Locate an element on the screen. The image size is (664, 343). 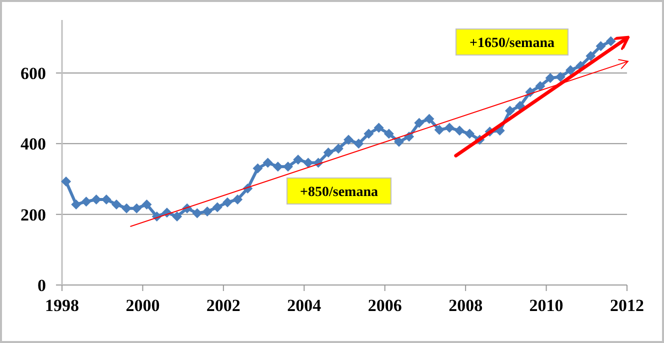
y-tick-label: 600 is located at coordinates (33, 73).